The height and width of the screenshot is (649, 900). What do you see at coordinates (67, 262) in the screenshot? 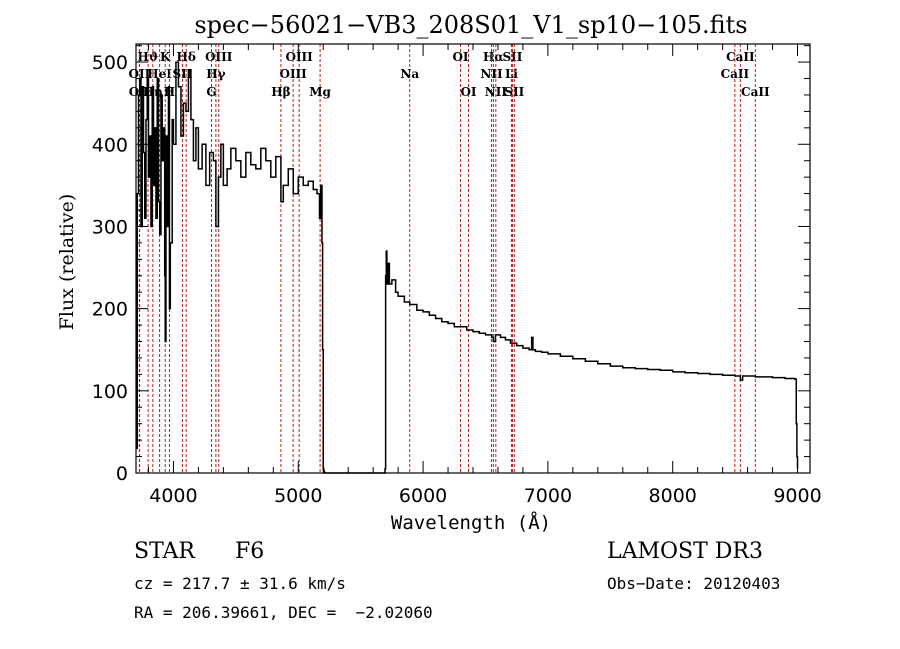
I see `y-axis-label: Flux (relative)` at bounding box center [67, 262].